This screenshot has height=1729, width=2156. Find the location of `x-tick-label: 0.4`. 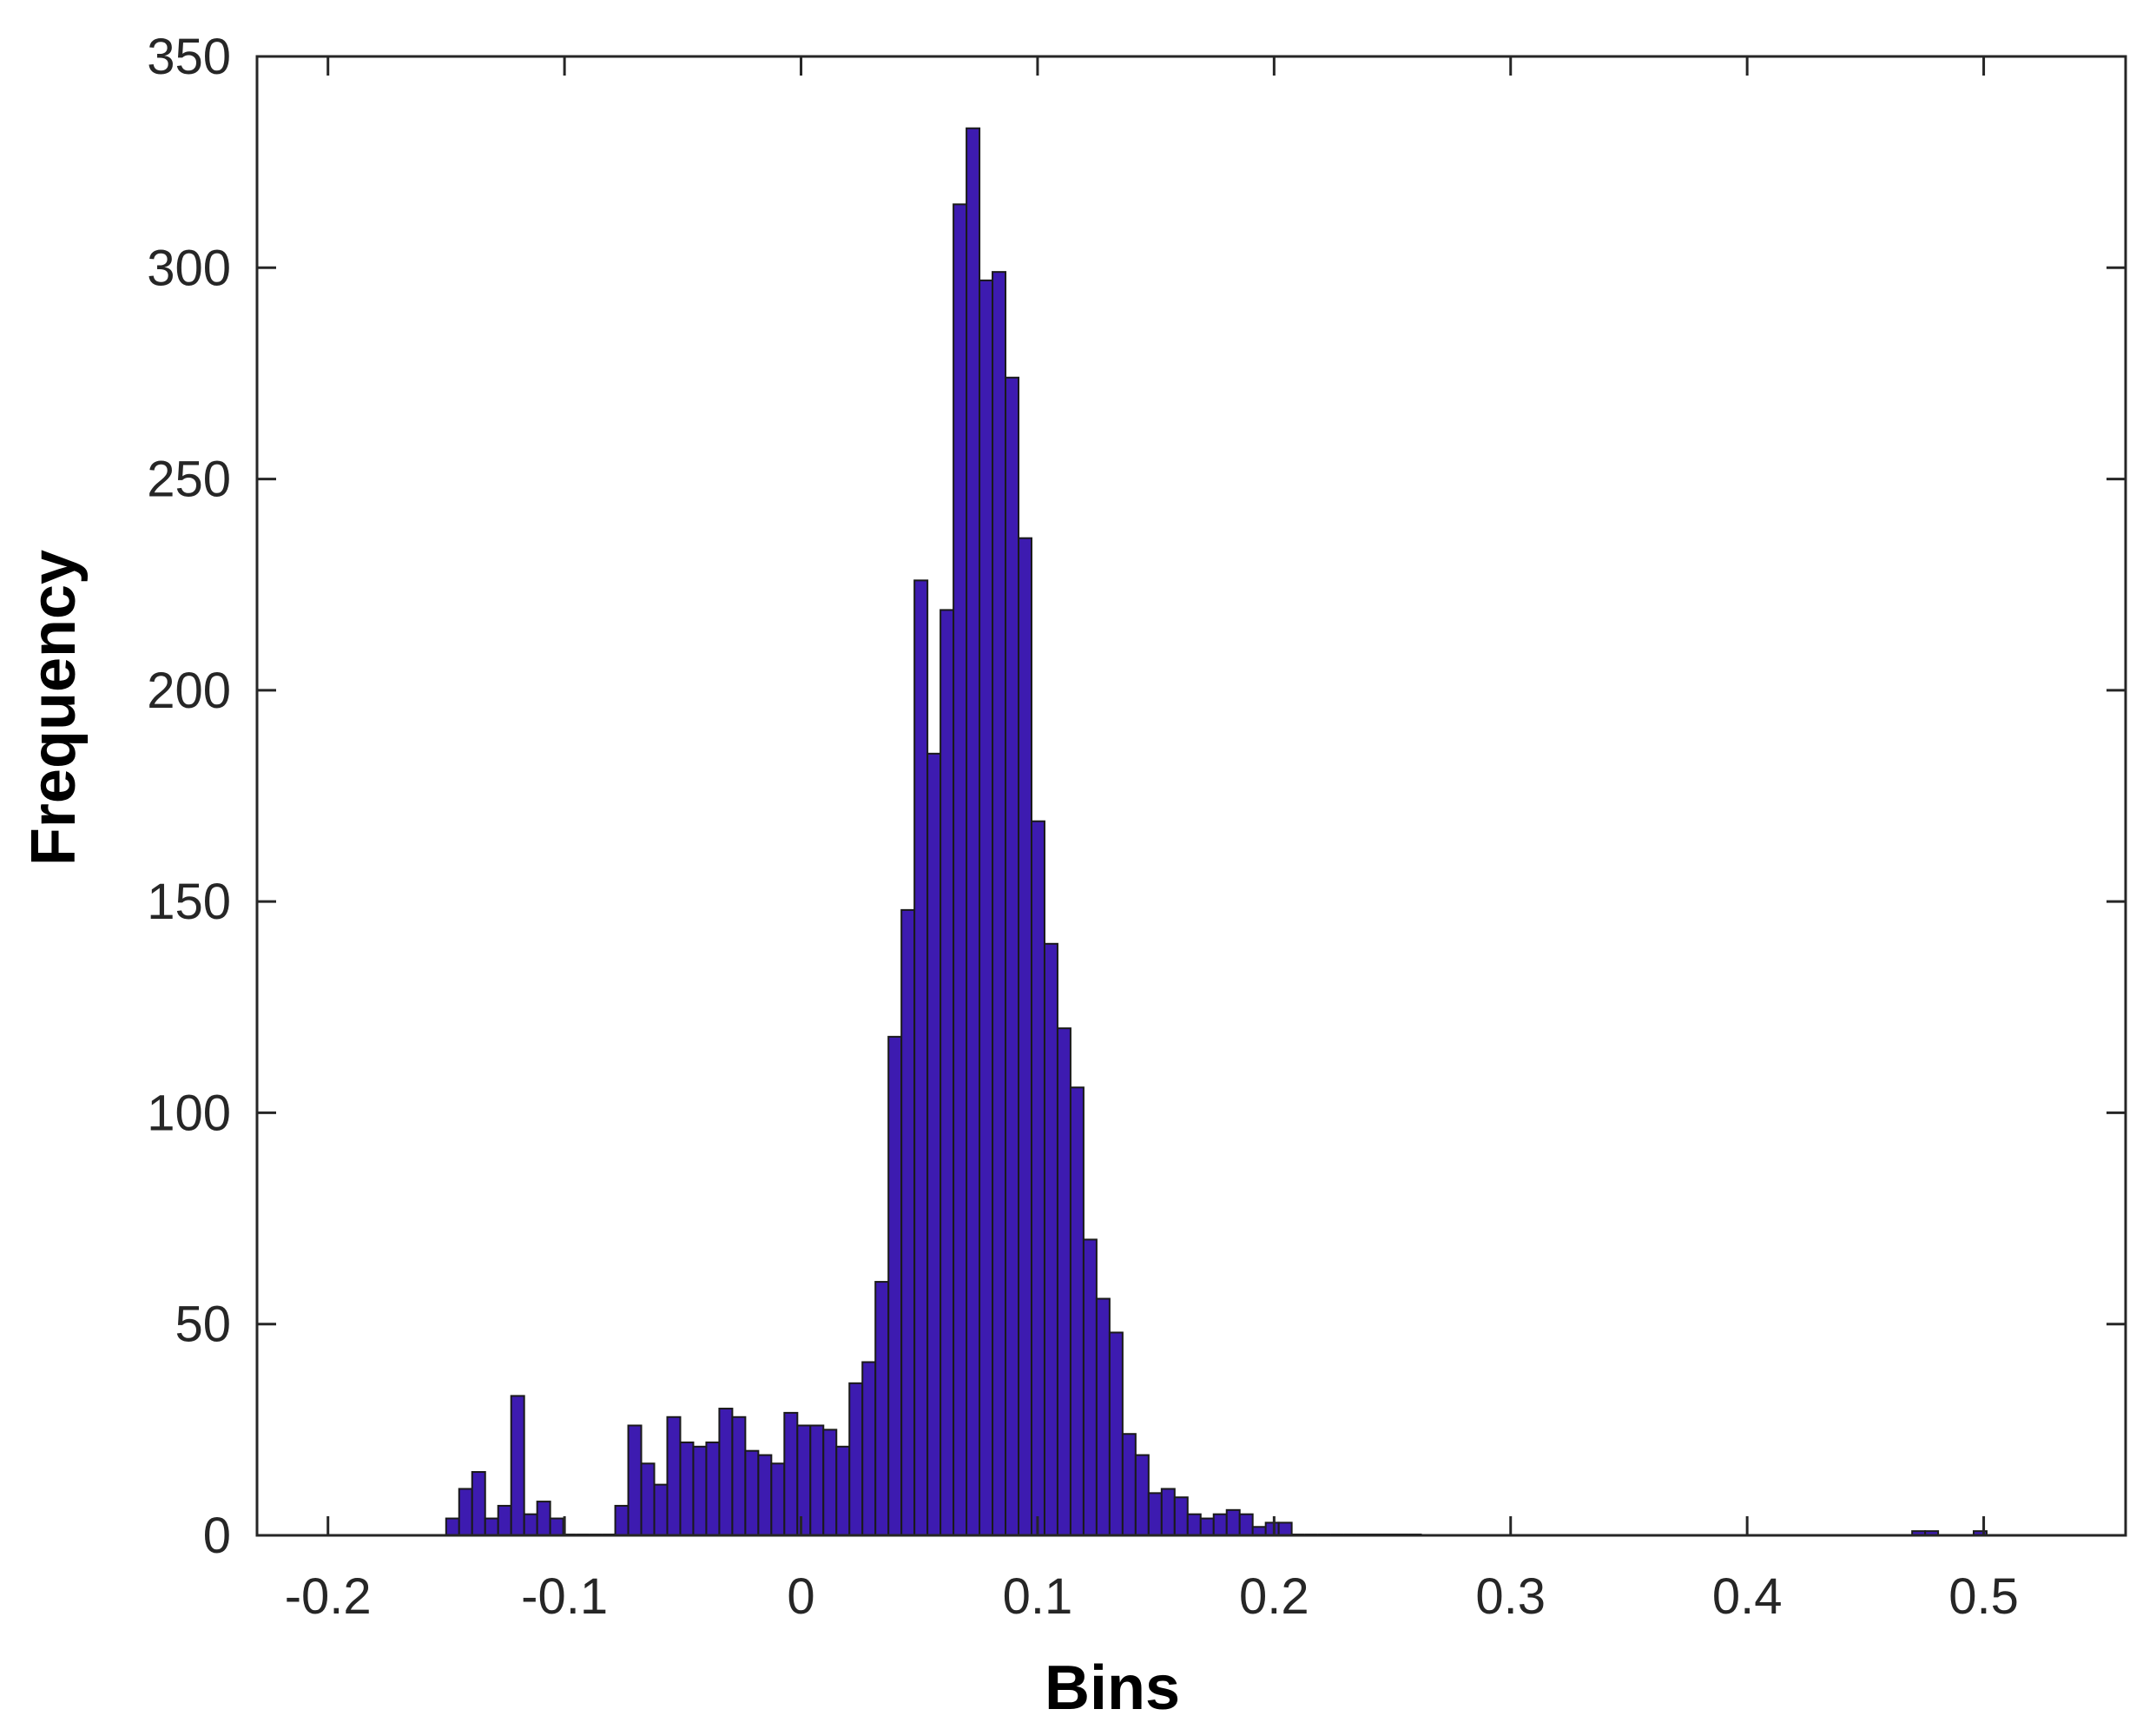

x-tick-label: 0.4 is located at coordinates (1747, 1596).